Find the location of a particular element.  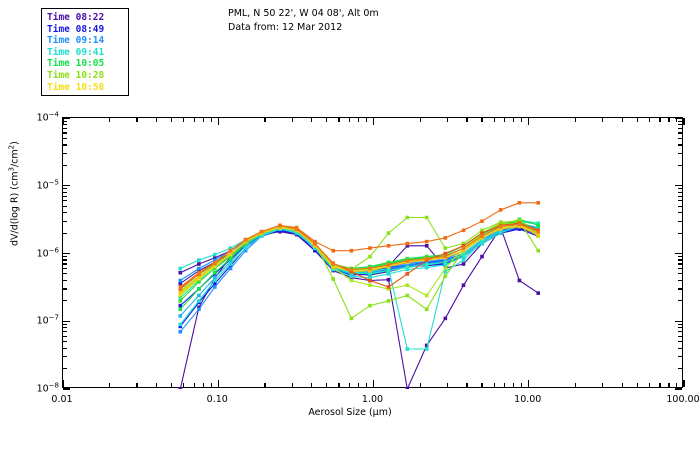

y-axis-sup-3: 3 is located at coordinates (11, 169).